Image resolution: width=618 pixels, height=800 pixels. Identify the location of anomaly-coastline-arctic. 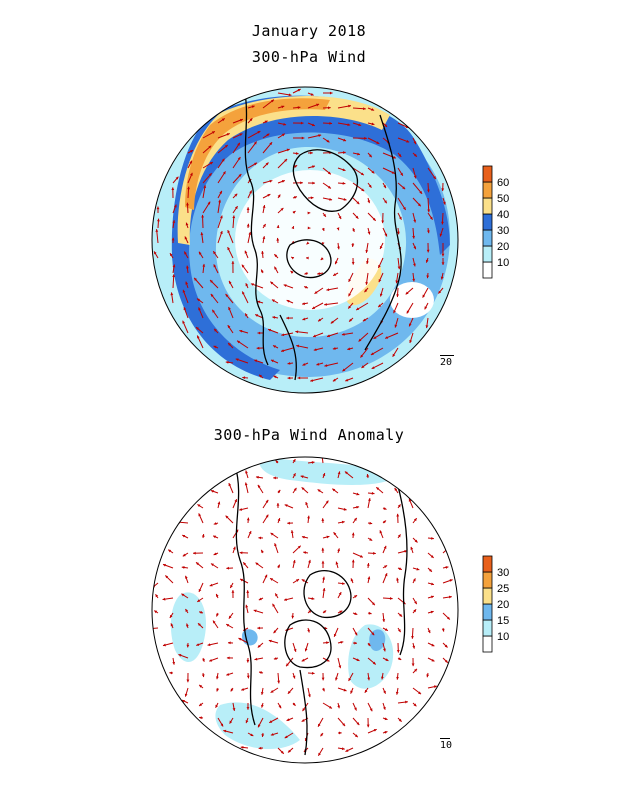
(327, 594).